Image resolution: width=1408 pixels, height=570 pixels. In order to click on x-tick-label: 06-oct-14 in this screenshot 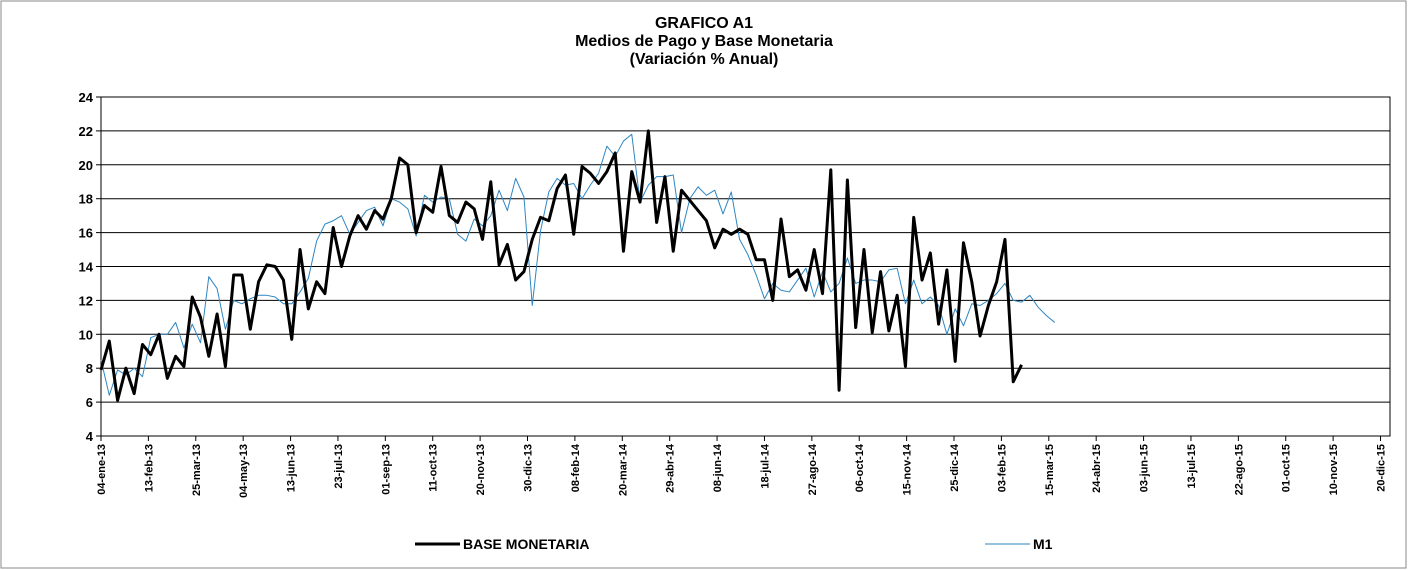, I will do `click(860, 467)`.